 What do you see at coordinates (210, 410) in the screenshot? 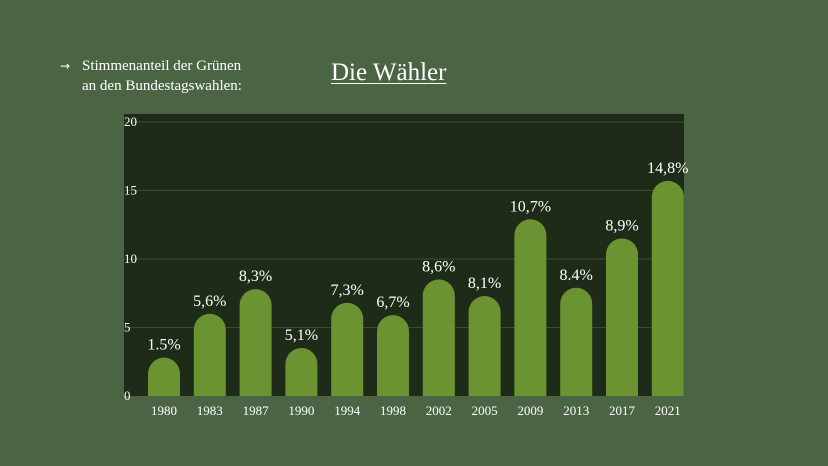
I see `x-tick-label: 1983` at bounding box center [210, 410].